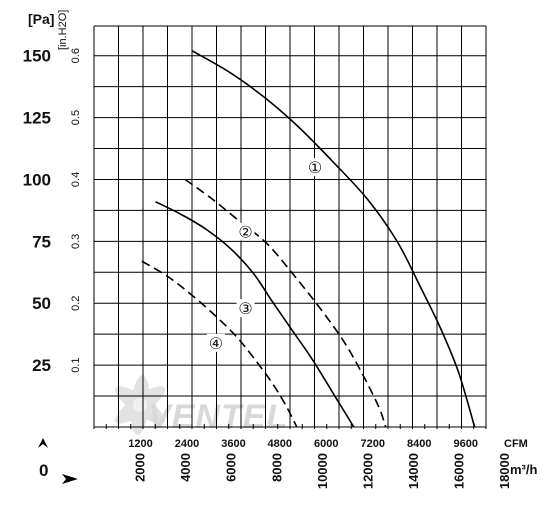 The width and height of the screenshot is (544, 519). Describe the element at coordinates (43, 443) in the screenshot. I see `y-axis-arrow-icon` at that location.